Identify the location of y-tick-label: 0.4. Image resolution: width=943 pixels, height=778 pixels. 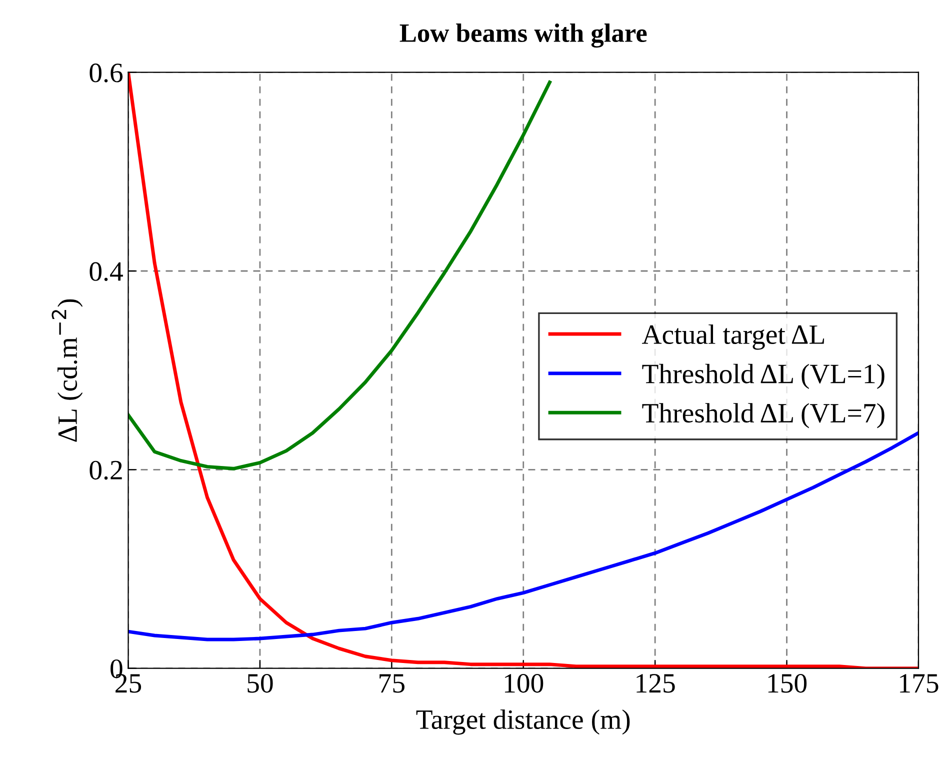
(106, 272).